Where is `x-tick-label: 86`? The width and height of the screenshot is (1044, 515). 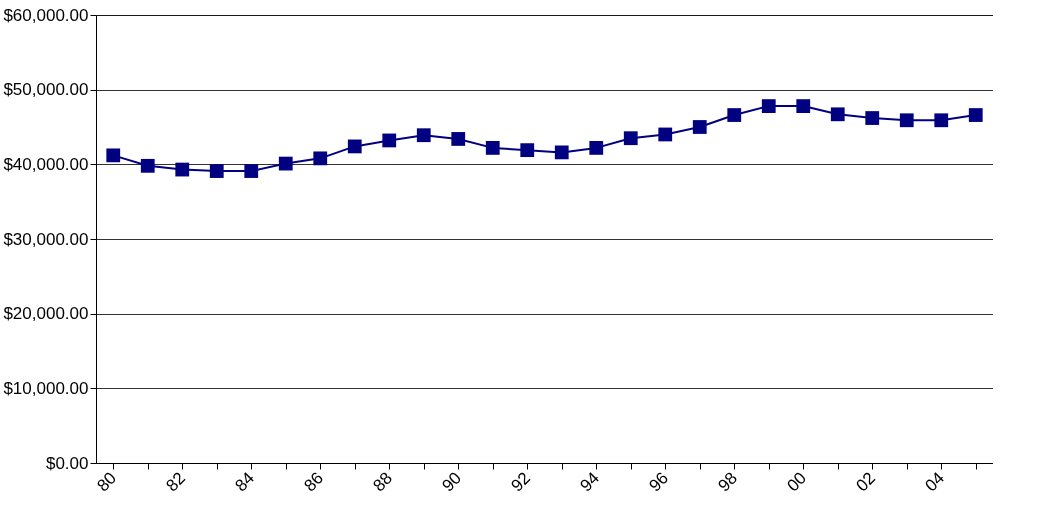 x-tick-label: 86 is located at coordinates (314, 482).